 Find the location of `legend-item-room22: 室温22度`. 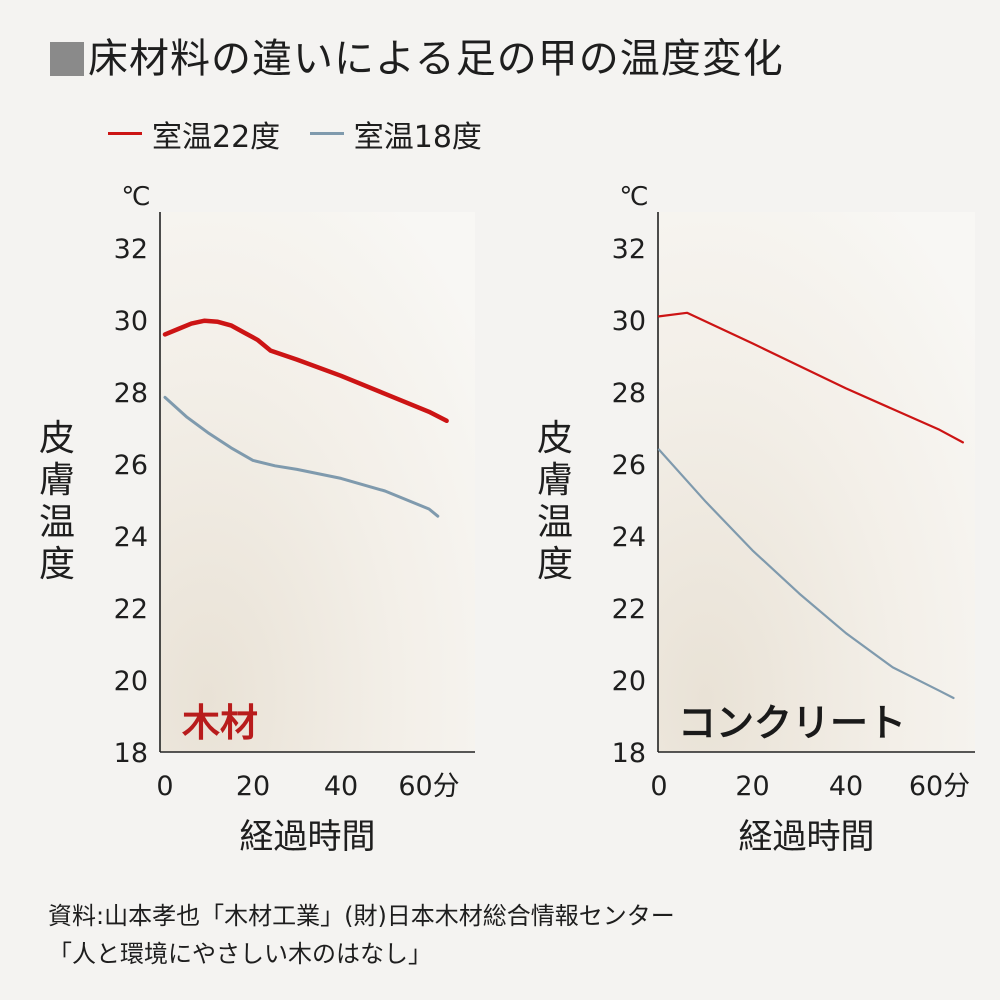

legend-item-room22: 室温22度 is located at coordinates (194, 134).